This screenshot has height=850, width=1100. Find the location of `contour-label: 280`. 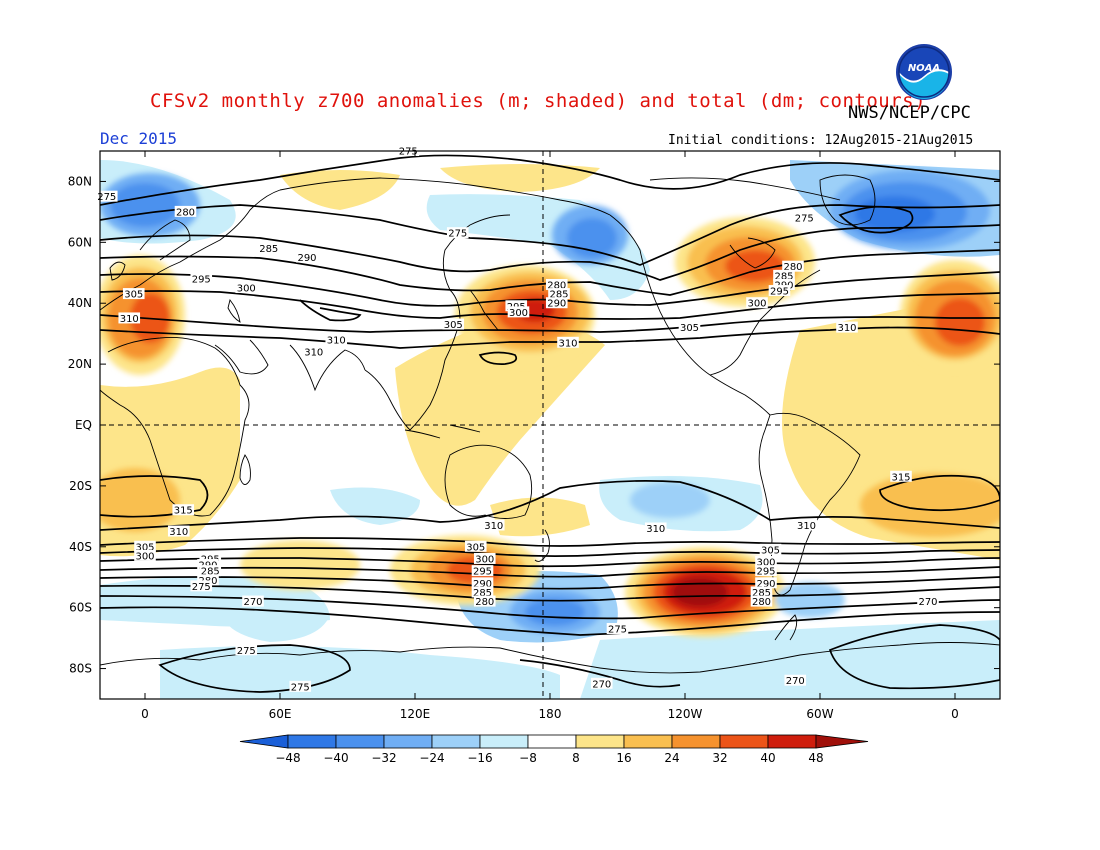

contour-label: 280 is located at coordinates (556, 284).